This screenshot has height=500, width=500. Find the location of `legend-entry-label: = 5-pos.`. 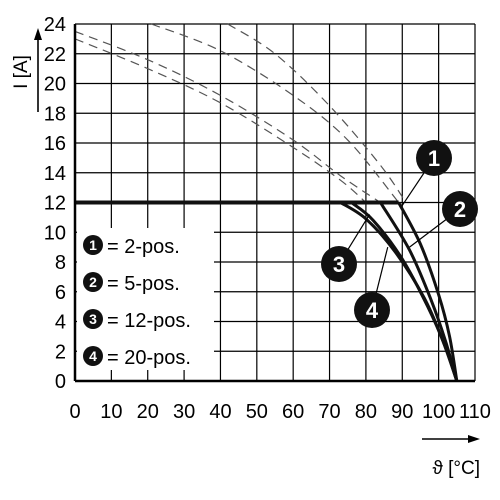

legend-entry-label: = 5-pos. is located at coordinates (143, 284).